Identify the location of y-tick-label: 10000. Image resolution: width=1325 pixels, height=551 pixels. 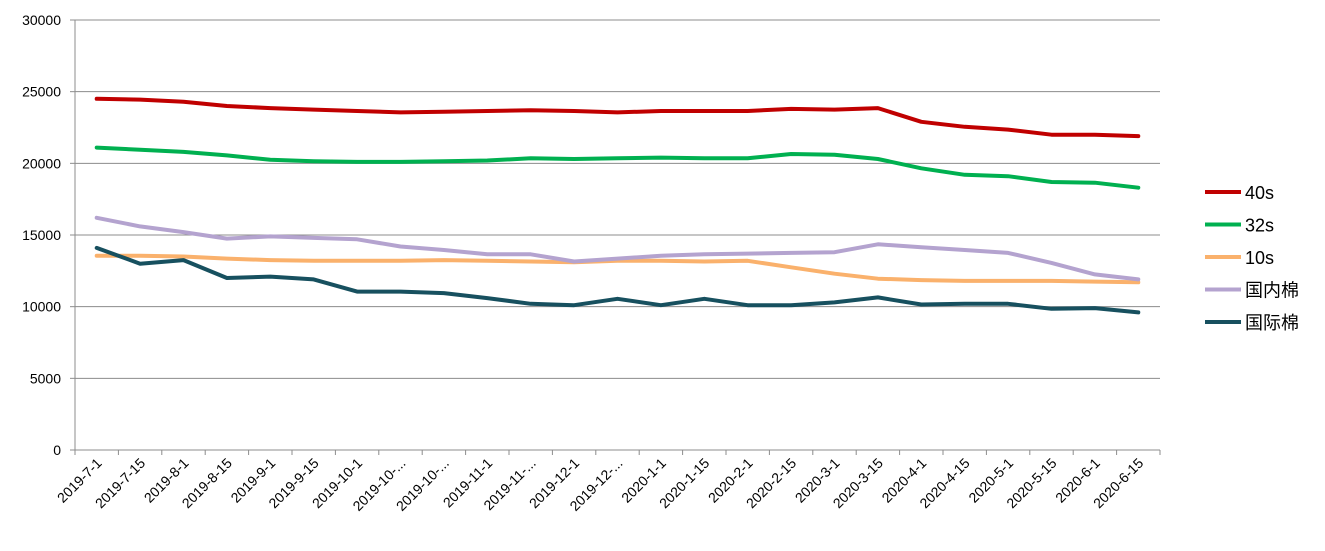
(41, 307).